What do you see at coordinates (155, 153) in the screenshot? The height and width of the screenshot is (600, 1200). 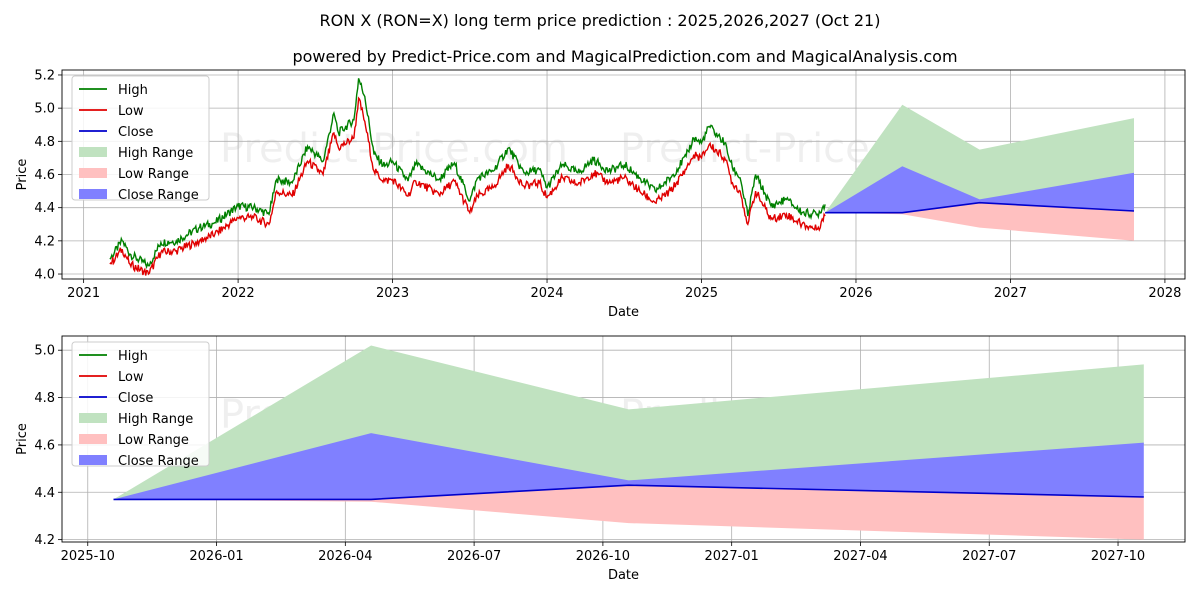 I see `top-legend-label: High Range` at bounding box center [155, 153].